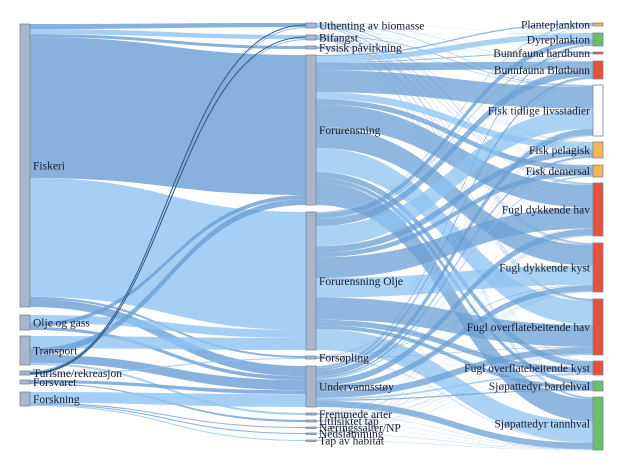 The height and width of the screenshot is (470, 623). Describe the element at coordinates (598, 386) in the screenshot. I see `node-sjo_bardehval` at that location.